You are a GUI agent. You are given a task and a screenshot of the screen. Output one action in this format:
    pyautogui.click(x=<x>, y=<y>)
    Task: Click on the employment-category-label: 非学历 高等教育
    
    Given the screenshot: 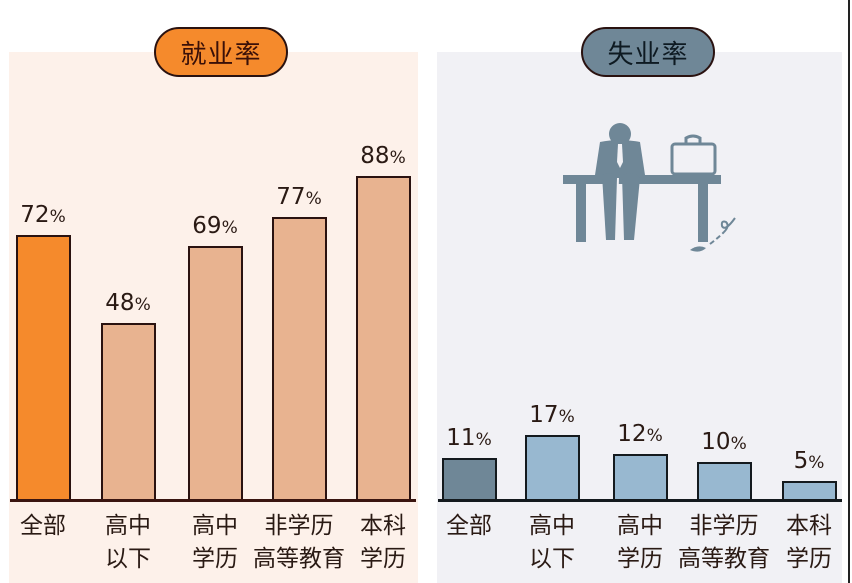 What is the action you would take?
    pyautogui.click(x=299, y=542)
    